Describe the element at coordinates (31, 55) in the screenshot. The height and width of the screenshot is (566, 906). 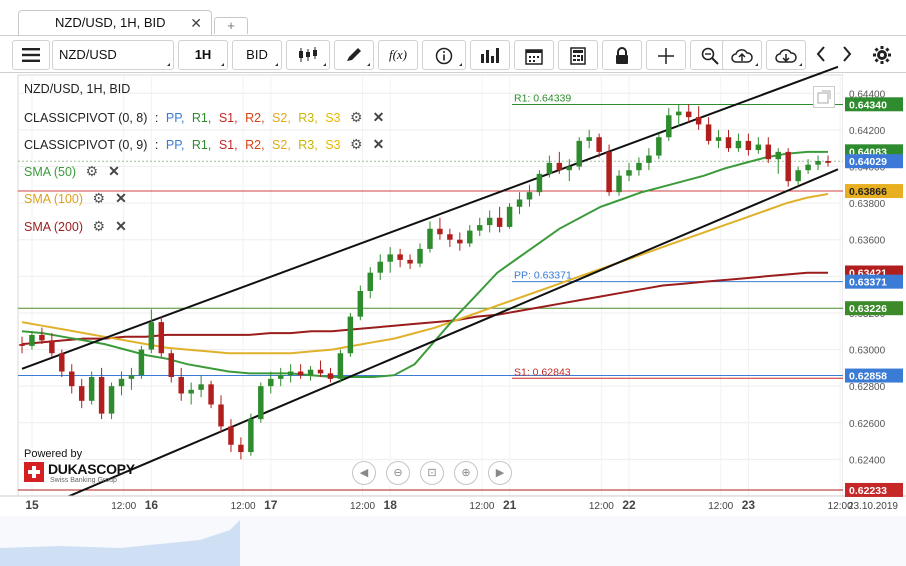
I see `menu-button` at that location.